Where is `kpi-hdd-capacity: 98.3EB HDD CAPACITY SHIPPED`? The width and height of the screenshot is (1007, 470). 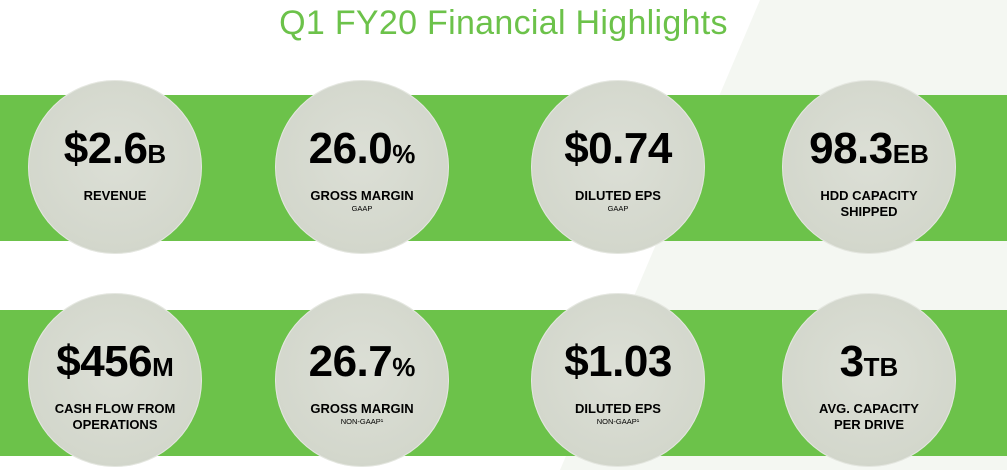
kpi-hdd-capacity: 98.3EB HDD CAPACITY SHIPPED is located at coordinates (869, 167).